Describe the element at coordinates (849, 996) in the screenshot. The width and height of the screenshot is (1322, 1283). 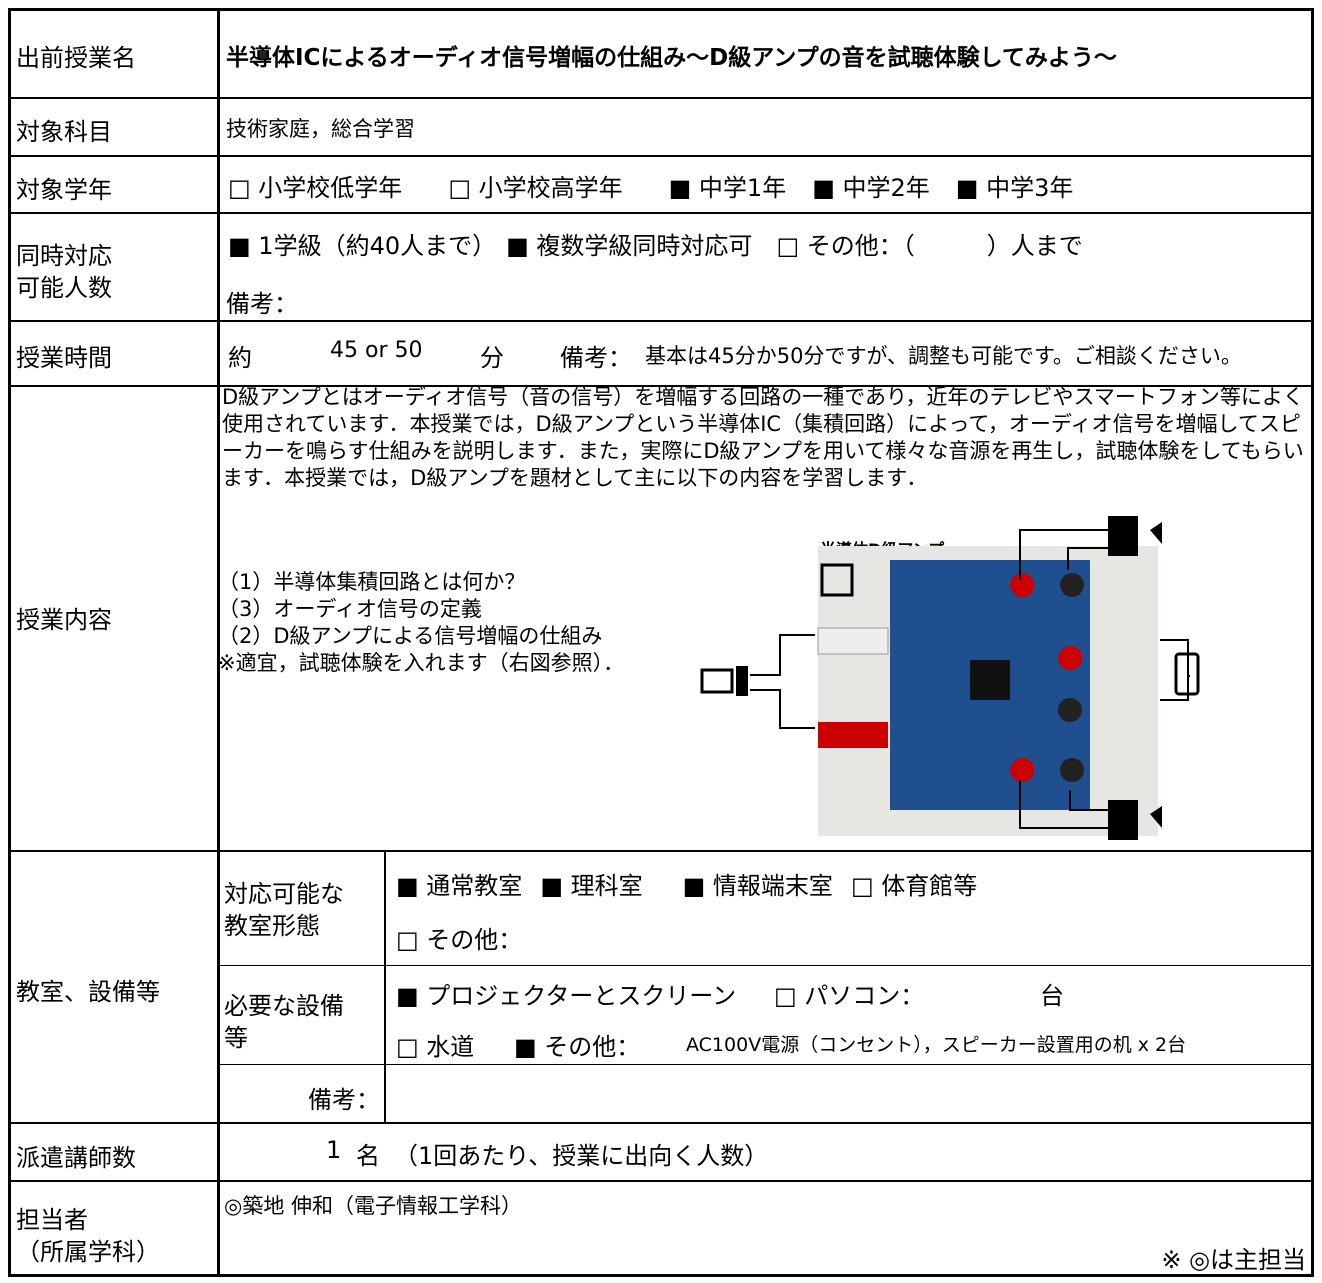
I see `option: □ パソコン：` at that location.